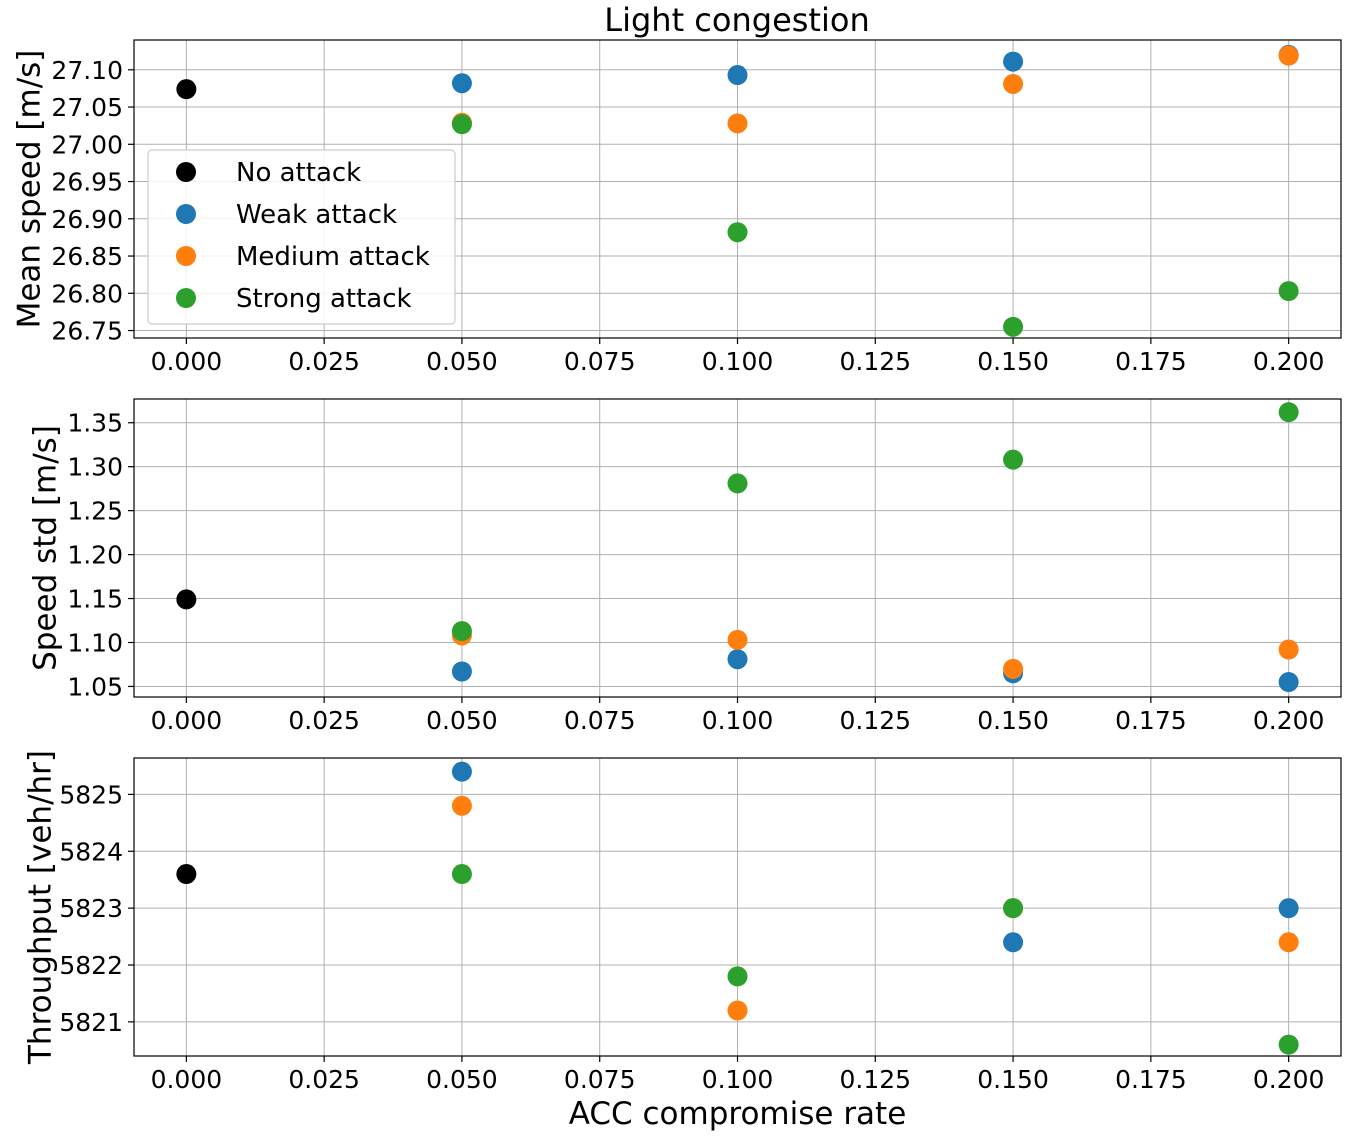 This screenshot has height=1144, width=1351. I want to click on y-tick-label: 5824, so click(91, 851).